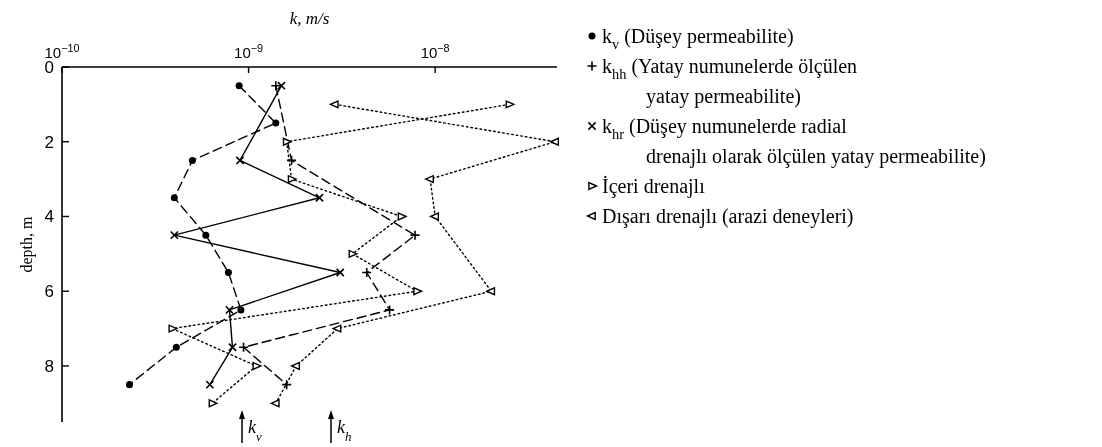  I want to click on x-tick-label: 10$^{−8}$, so click(435, 51).